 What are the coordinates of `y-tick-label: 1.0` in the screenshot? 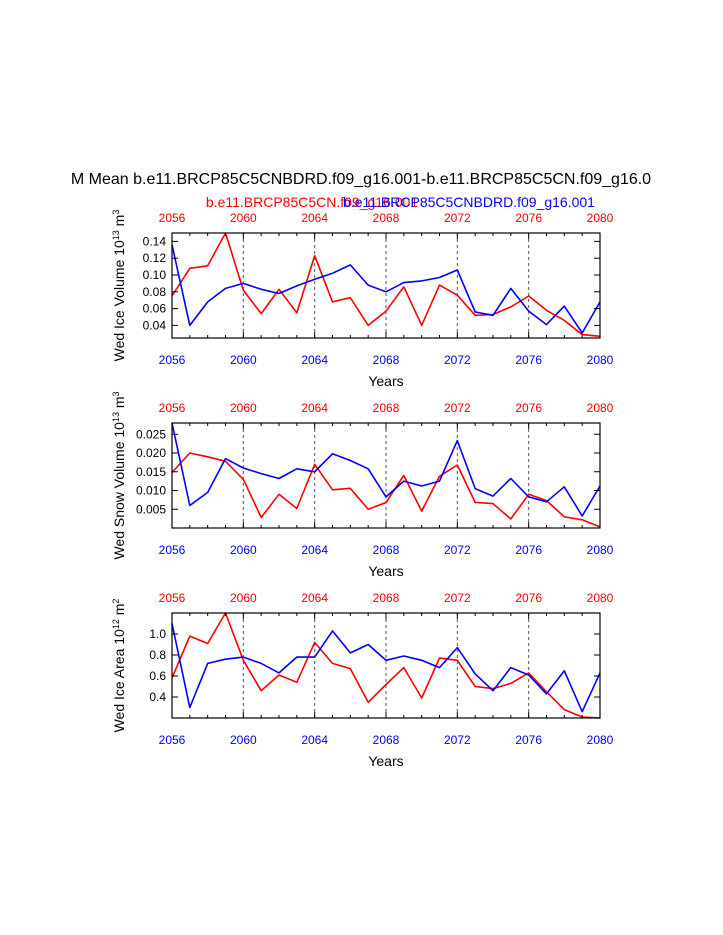 It's located at (157, 634).